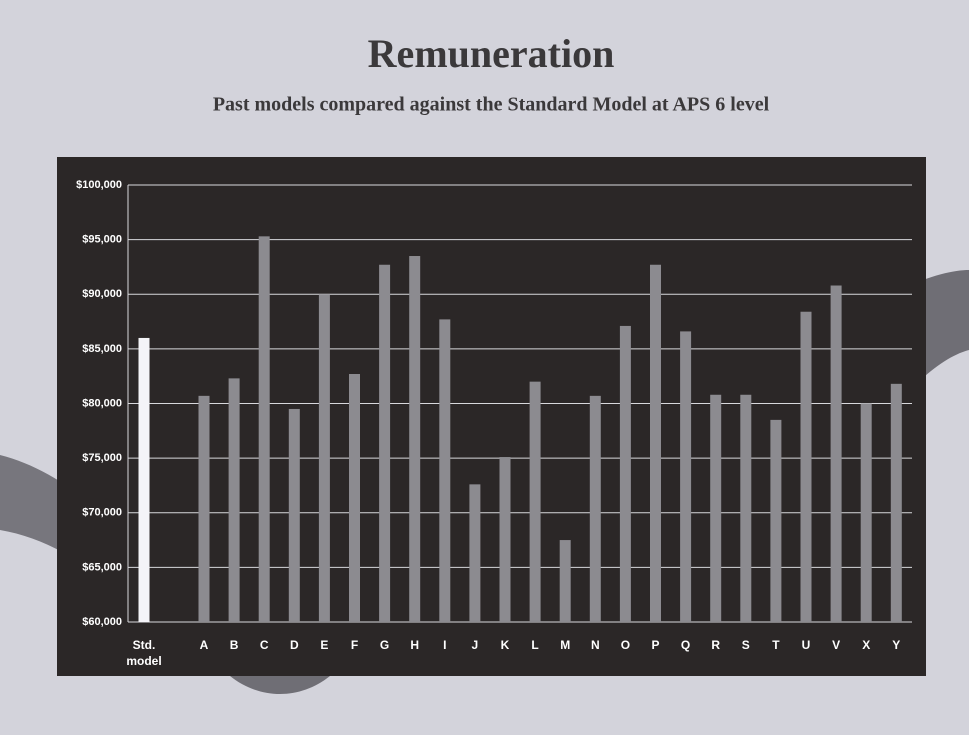 The height and width of the screenshot is (735, 969). Describe the element at coordinates (102, 567) in the screenshot. I see `y-tick-label: $65,000` at that location.